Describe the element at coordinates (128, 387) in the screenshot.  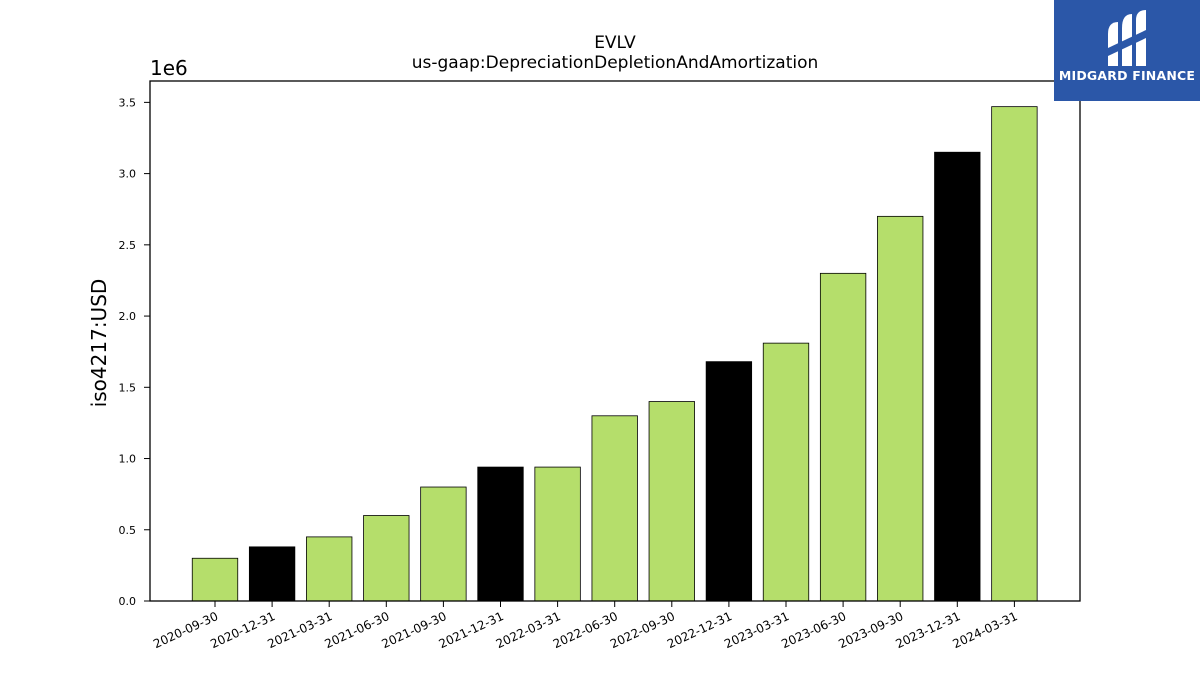
I see `y-tick-label: 1.5` at that location.